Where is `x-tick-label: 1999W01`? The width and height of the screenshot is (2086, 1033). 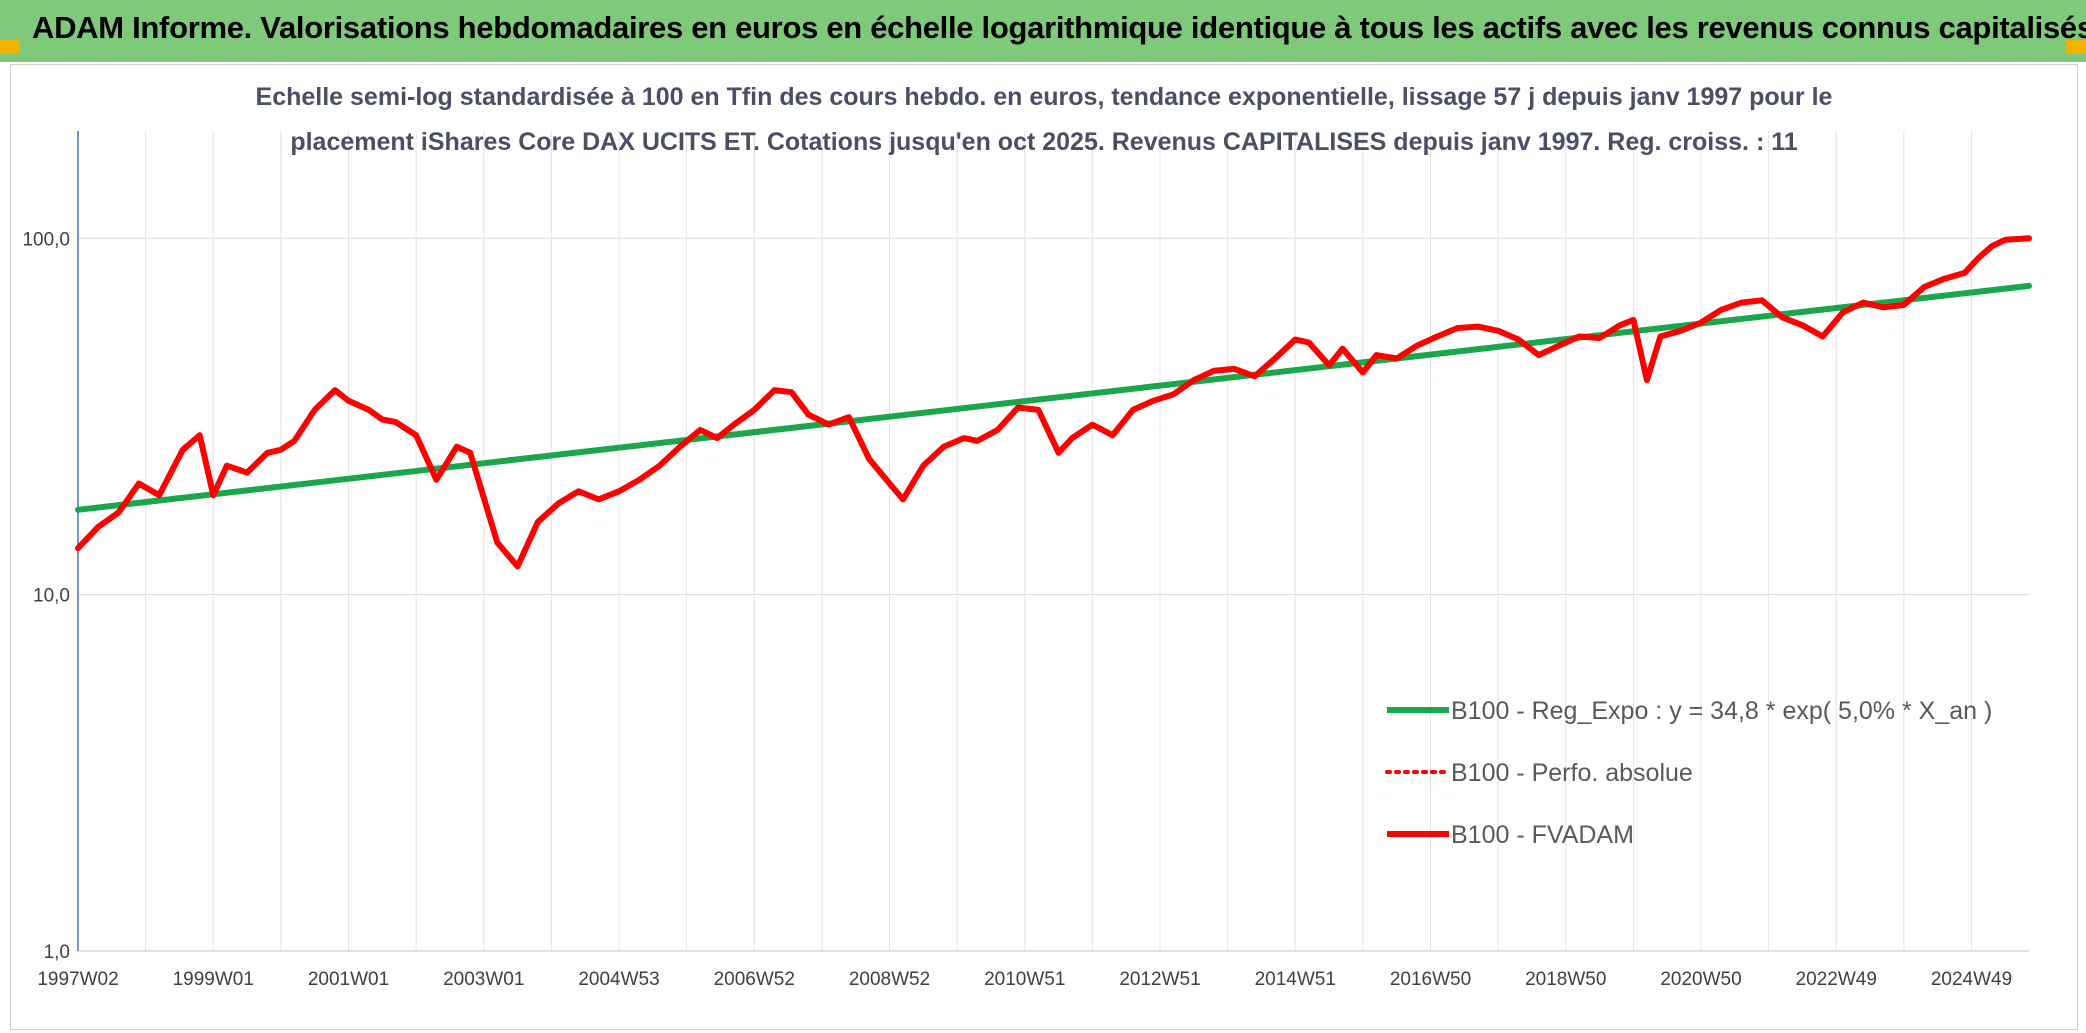 x-tick-label: 1999W01 is located at coordinates (213, 979).